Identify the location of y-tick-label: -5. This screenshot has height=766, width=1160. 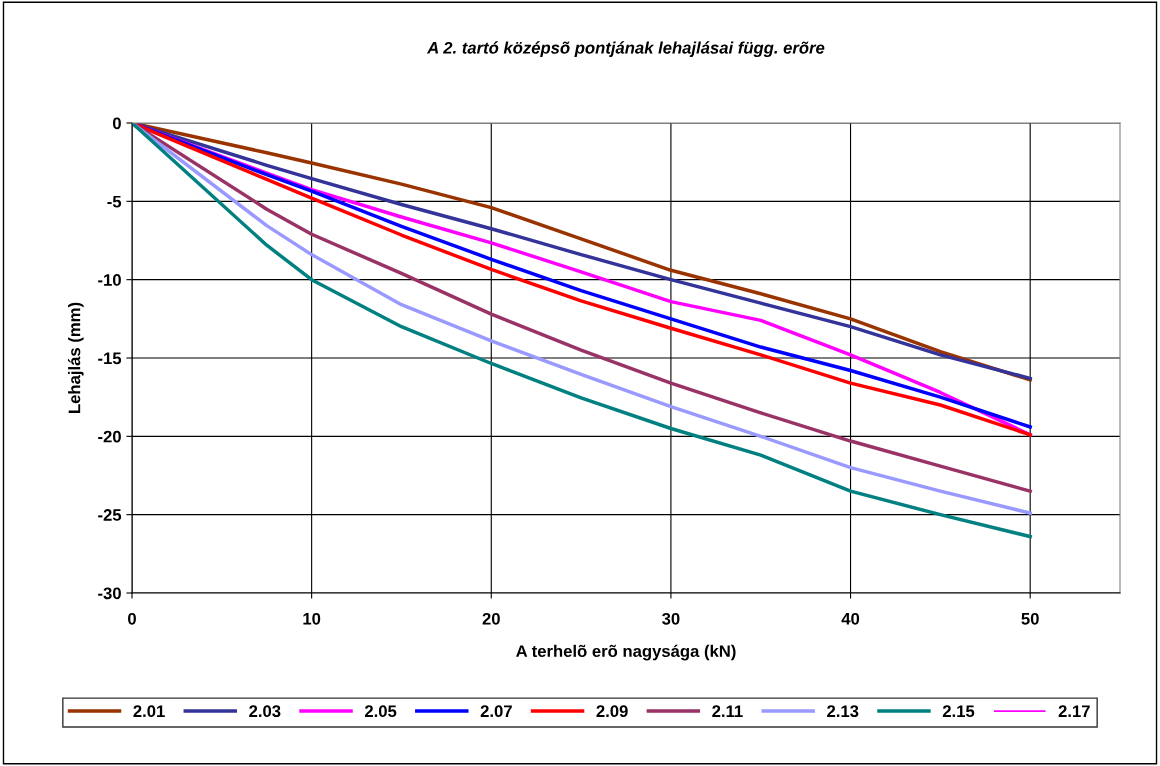
(114, 201).